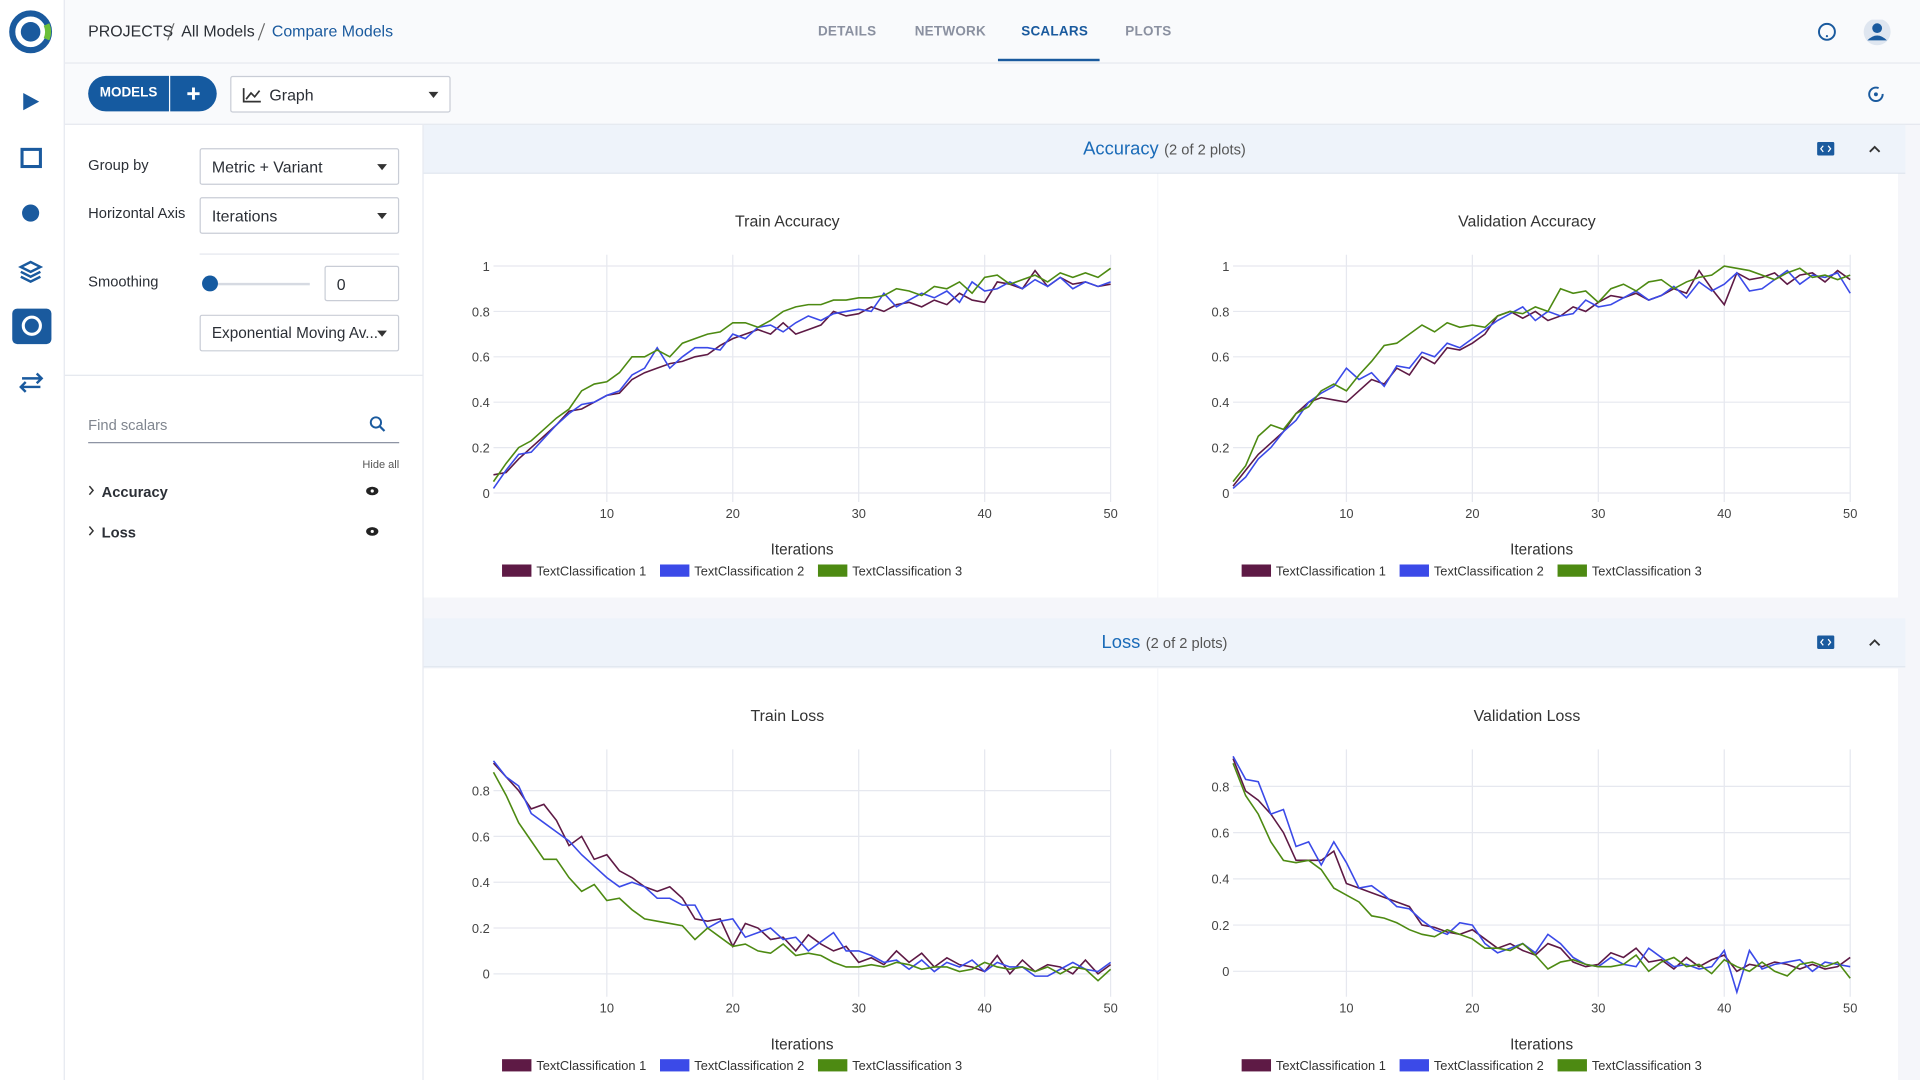  What do you see at coordinates (1849, 642) in the screenshot?
I see `section-icons` at bounding box center [1849, 642].